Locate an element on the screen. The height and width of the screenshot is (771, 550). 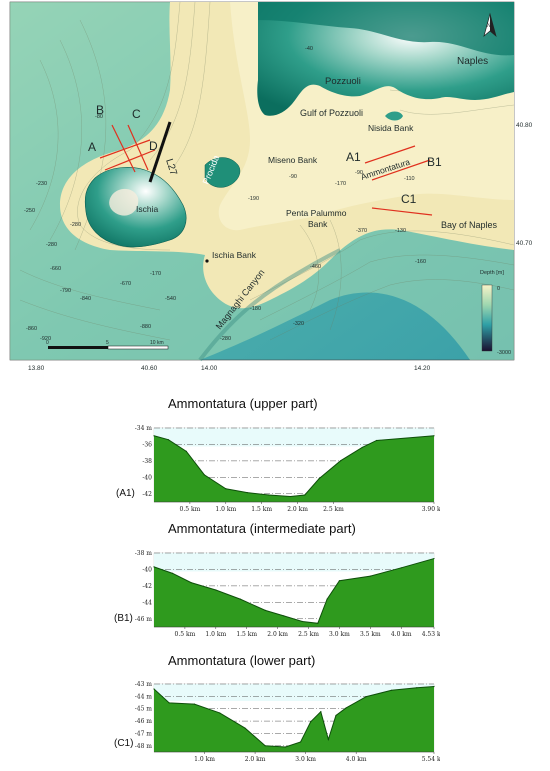
section-label-l27: L27 is located at coordinates (171, 168).